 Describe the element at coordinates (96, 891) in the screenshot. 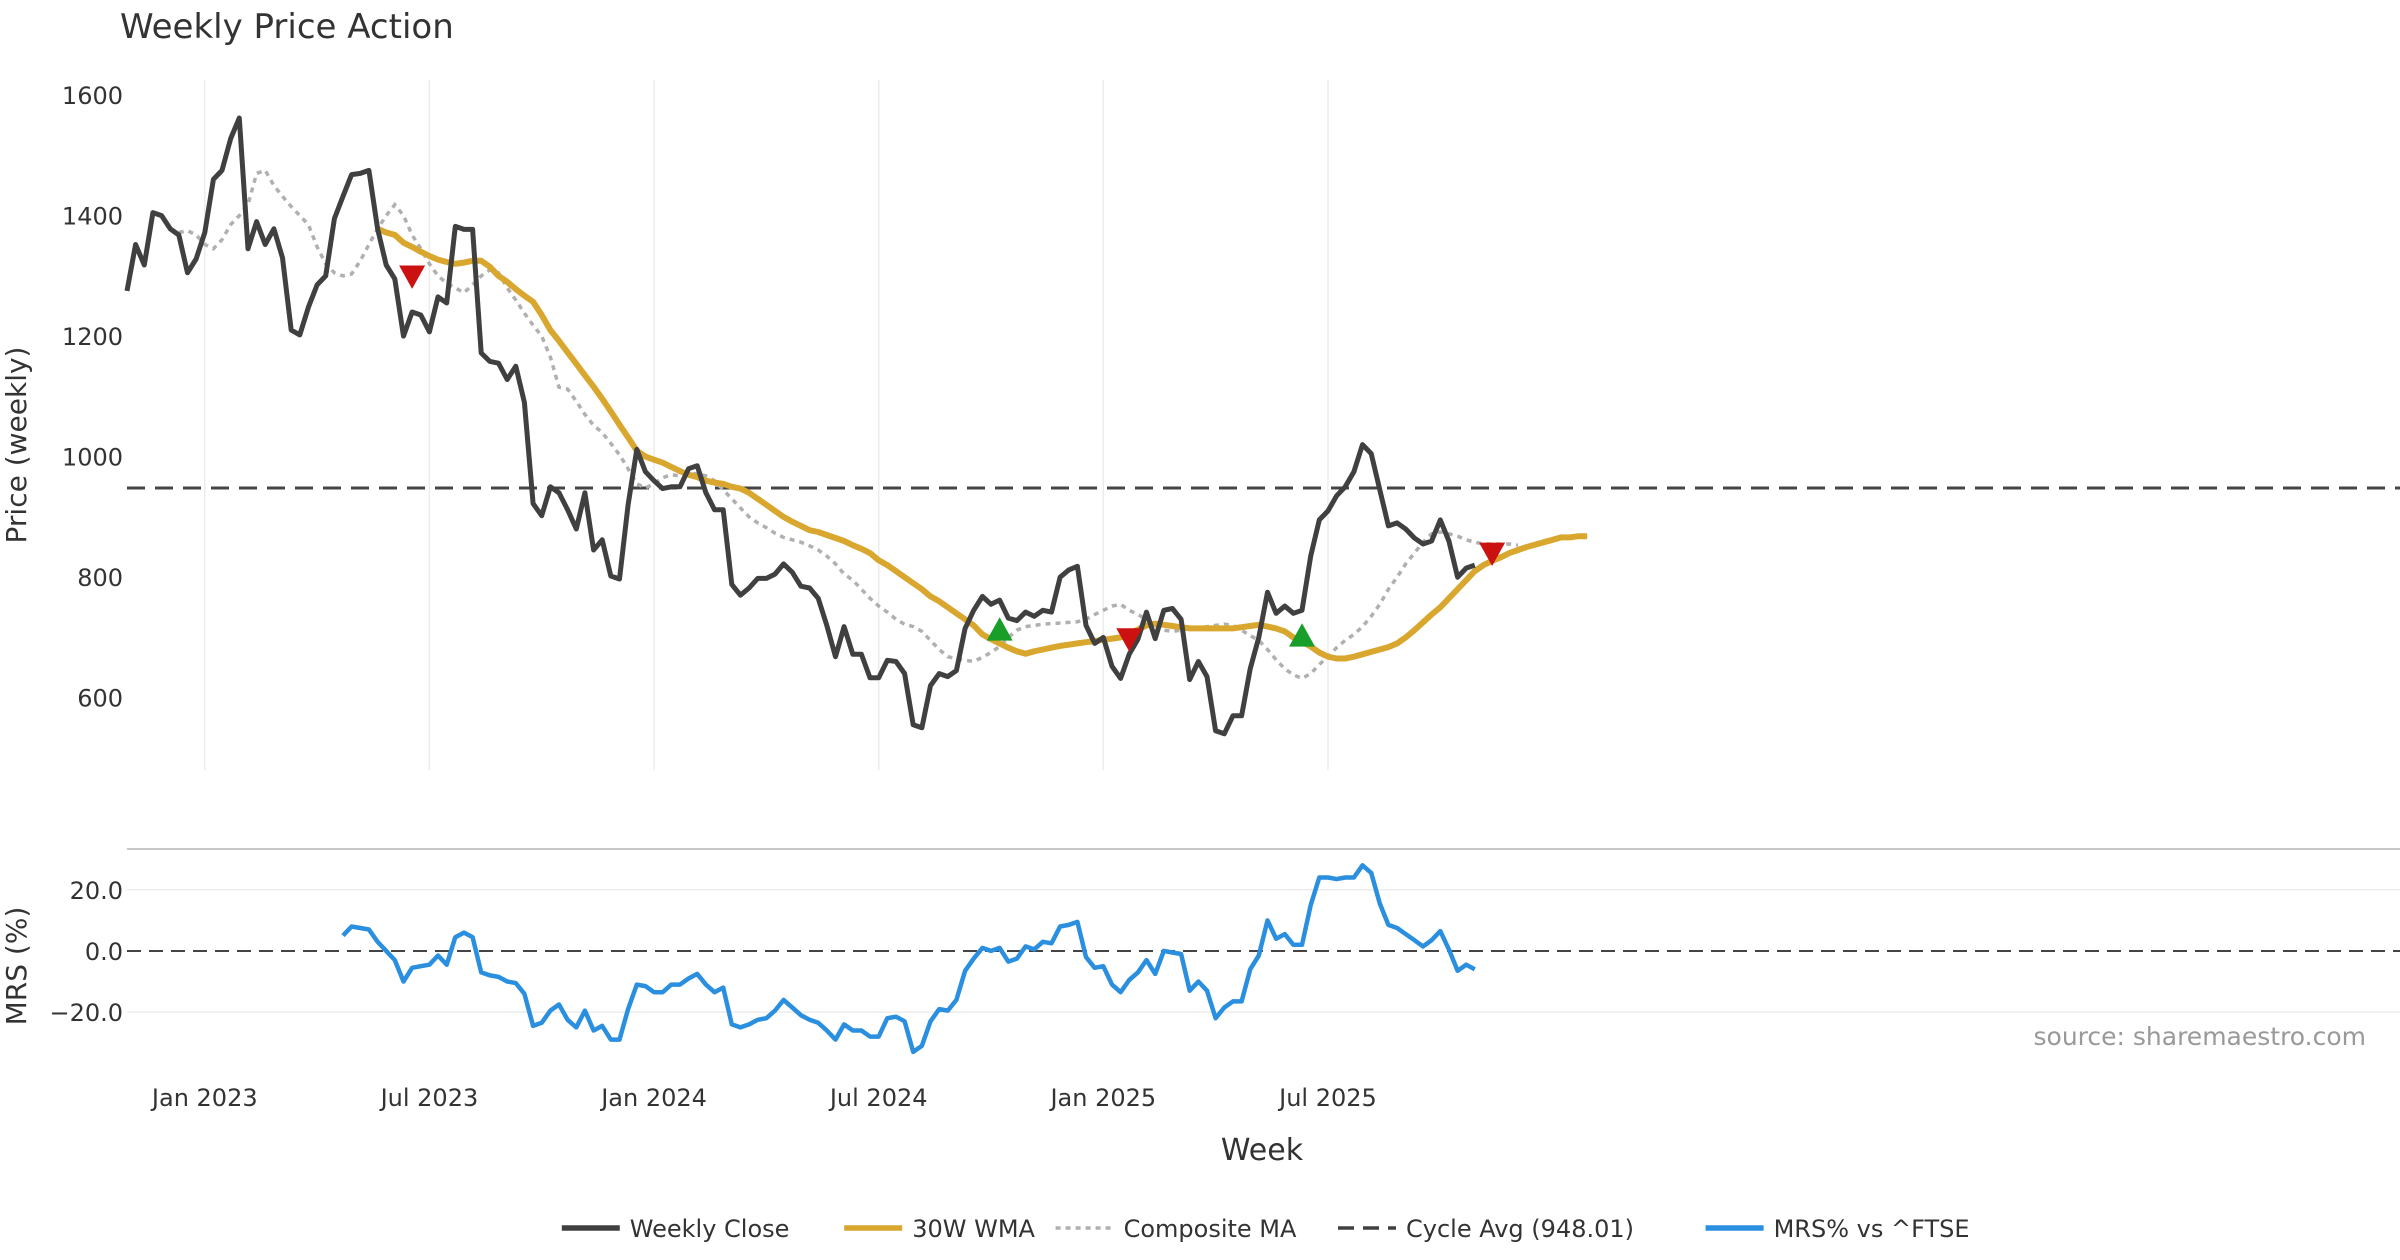

I see `mrs-y-tick-label: 20.0` at that location.